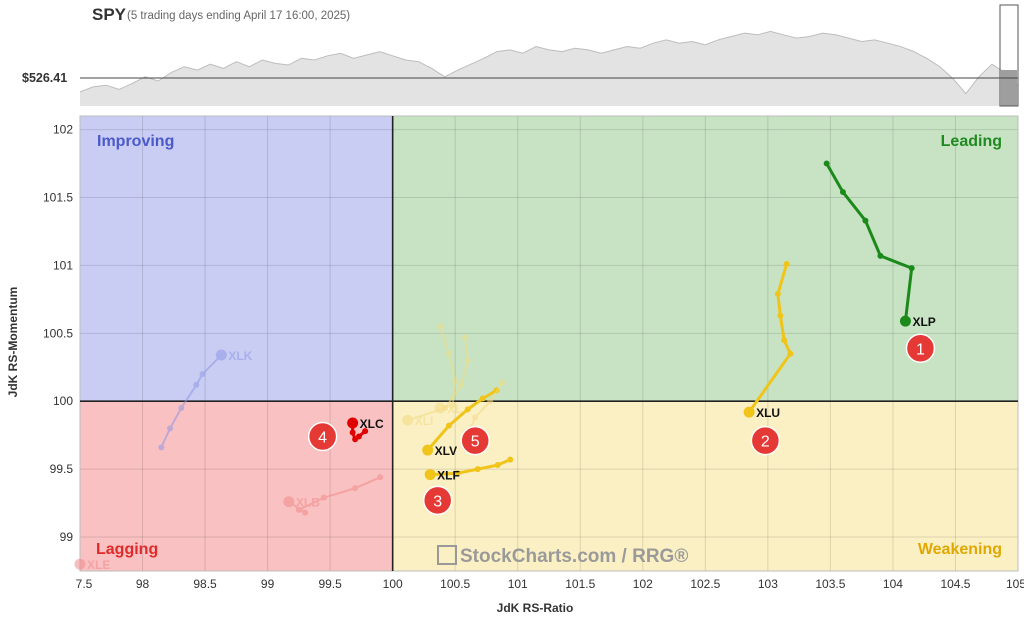 This screenshot has width=1024, height=622. I want to click on tail-label: XLC, so click(372, 424).